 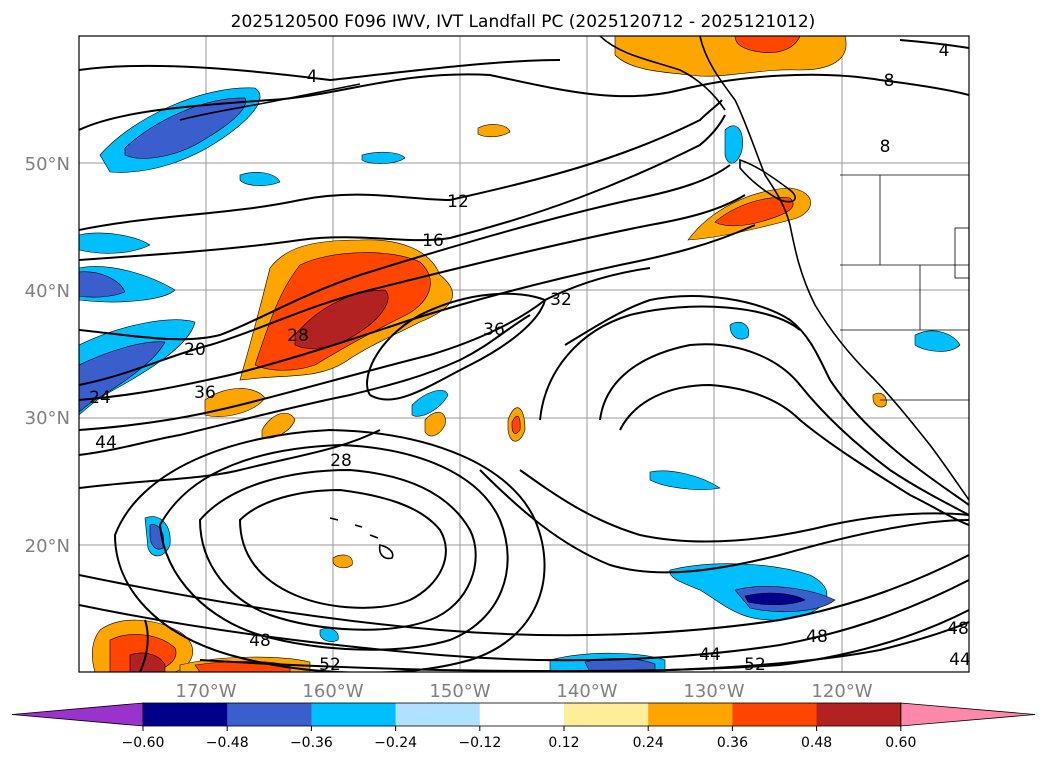 What do you see at coordinates (185, 128) in the screenshot?
I see `iwv-neg-region-nw-core` at bounding box center [185, 128].